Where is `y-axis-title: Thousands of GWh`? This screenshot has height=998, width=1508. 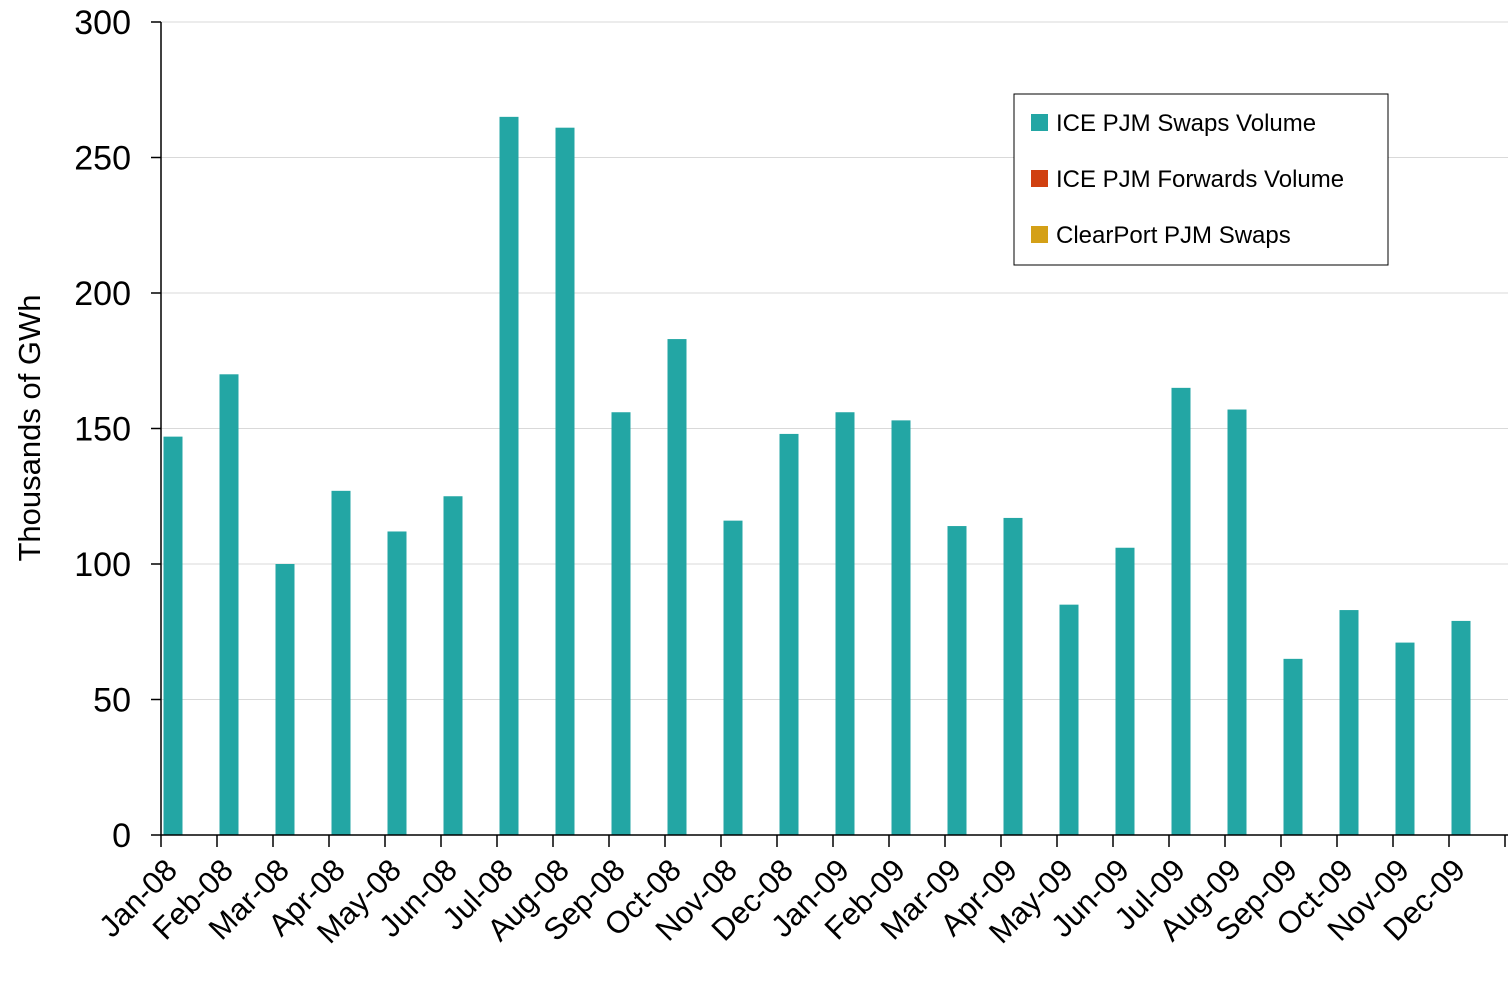 y-axis-title: Thousands of GWh is located at coordinates (29, 427).